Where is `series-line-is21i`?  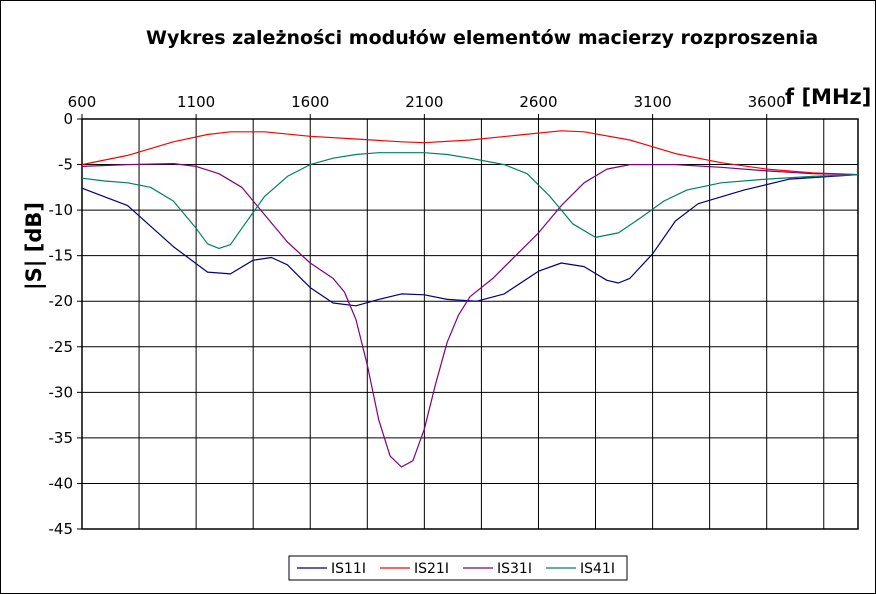
series-line-is21i is located at coordinates (470, 153).